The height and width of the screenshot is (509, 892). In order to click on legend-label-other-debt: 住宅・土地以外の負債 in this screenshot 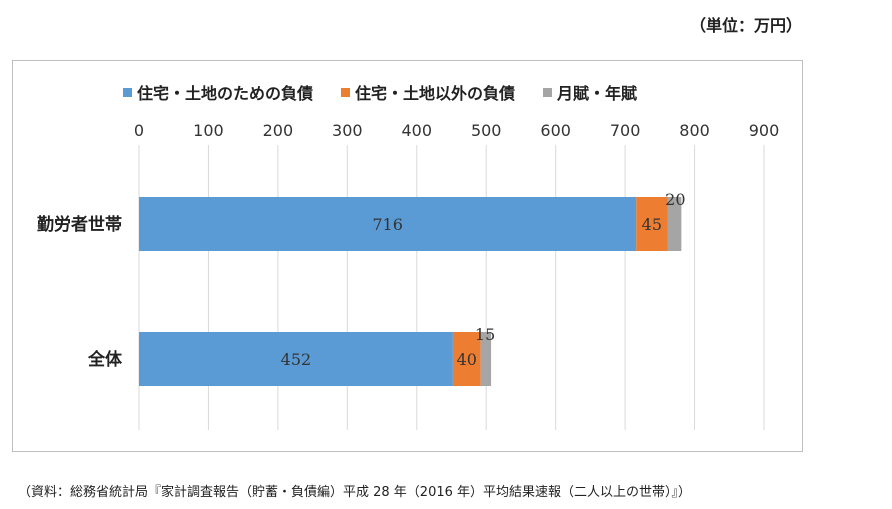, I will do `click(435, 93)`.